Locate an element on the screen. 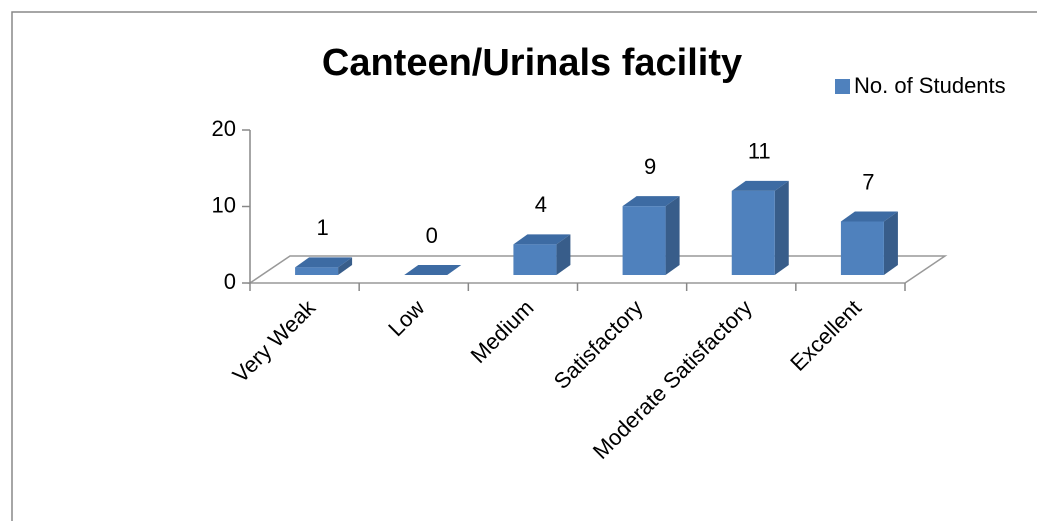 This screenshot has width=1037, height=521. y-tick-label: 10 is located at coordinates (224, 204).